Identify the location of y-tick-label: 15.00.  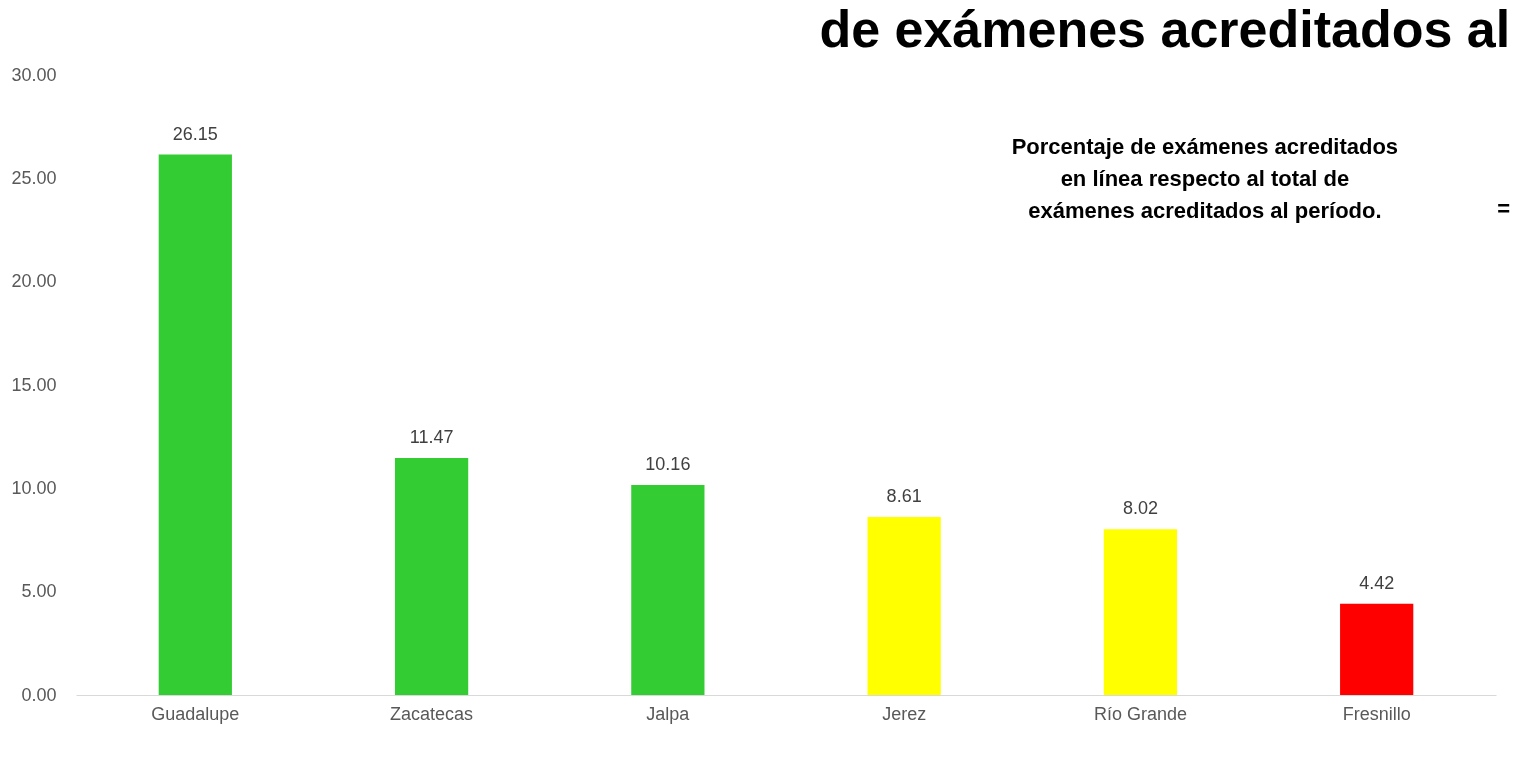
(34, 384).